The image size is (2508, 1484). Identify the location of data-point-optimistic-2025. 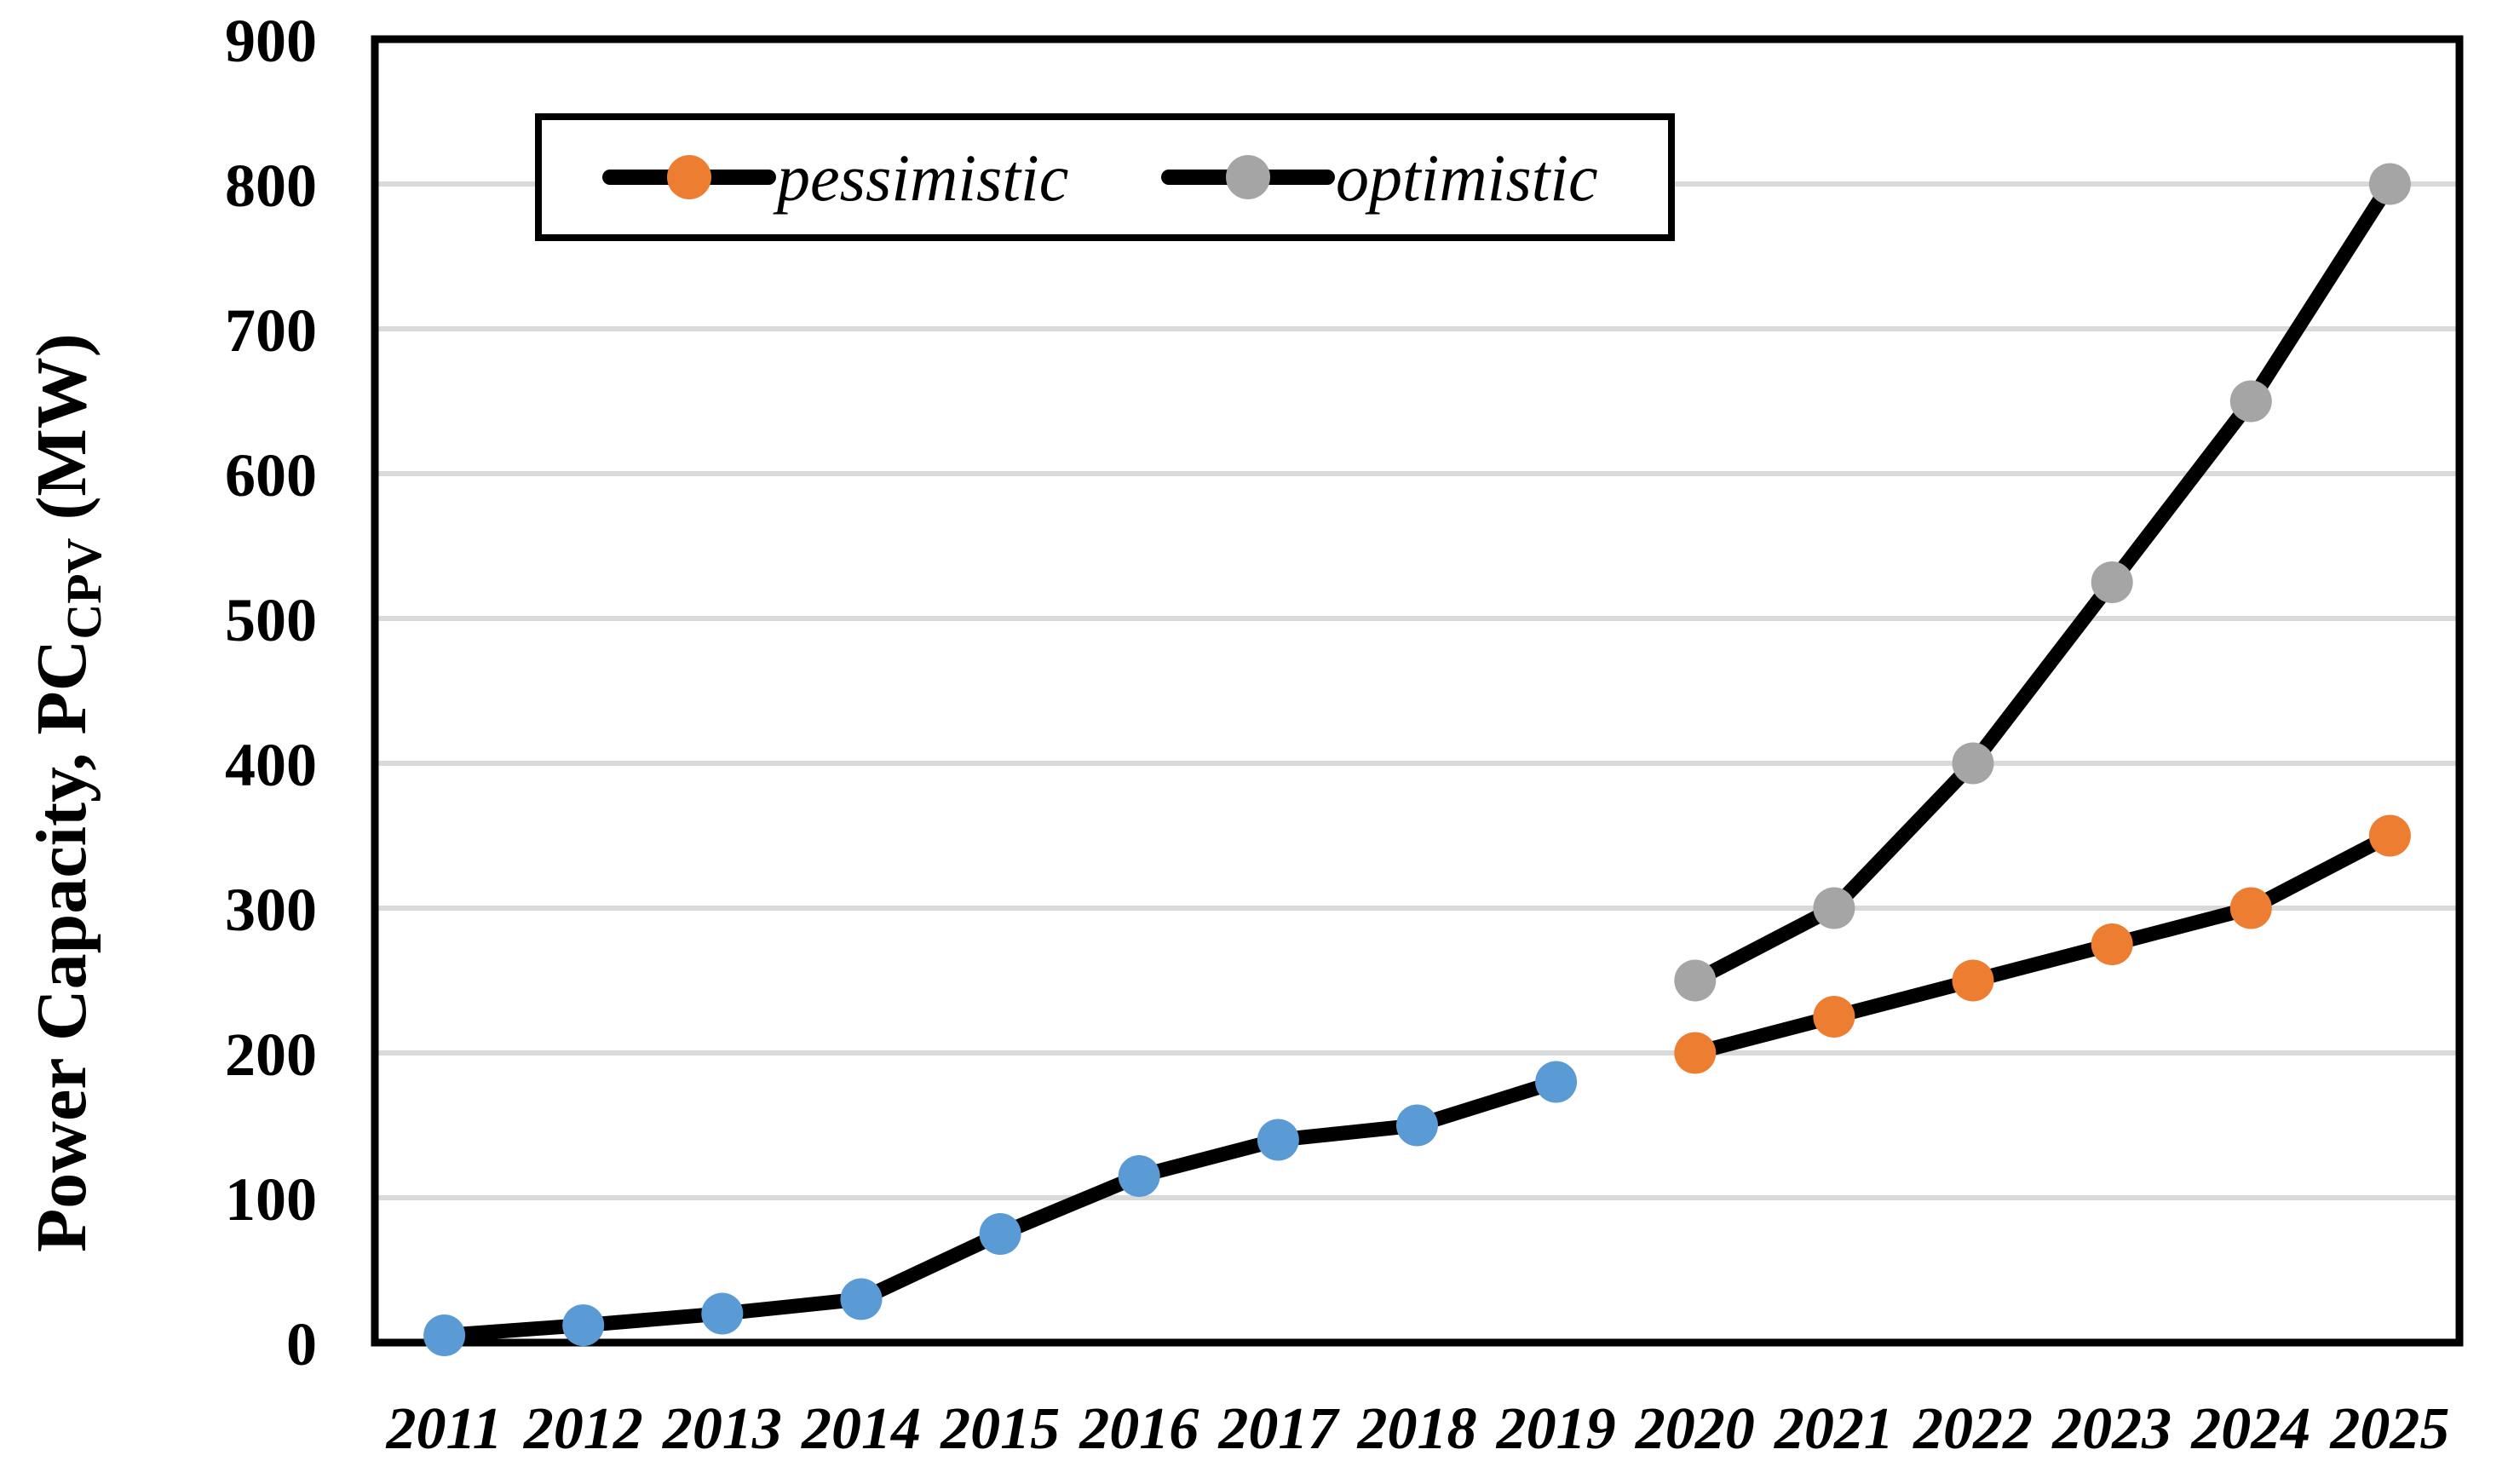
(2389, 184).